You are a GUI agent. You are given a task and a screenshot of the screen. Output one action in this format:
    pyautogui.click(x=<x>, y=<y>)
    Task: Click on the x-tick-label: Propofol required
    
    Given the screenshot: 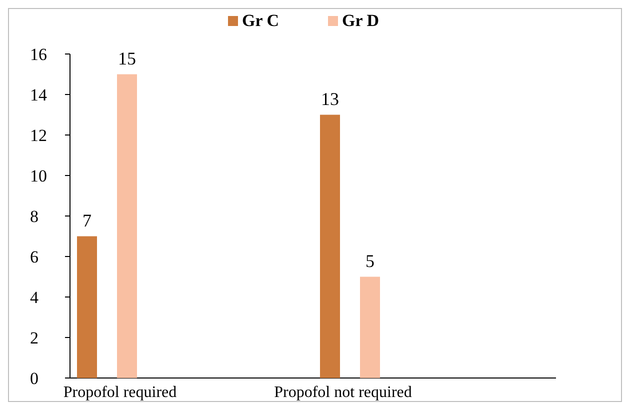 What is the action you would take?
    pyautogui.click(x=120, y=392)
    